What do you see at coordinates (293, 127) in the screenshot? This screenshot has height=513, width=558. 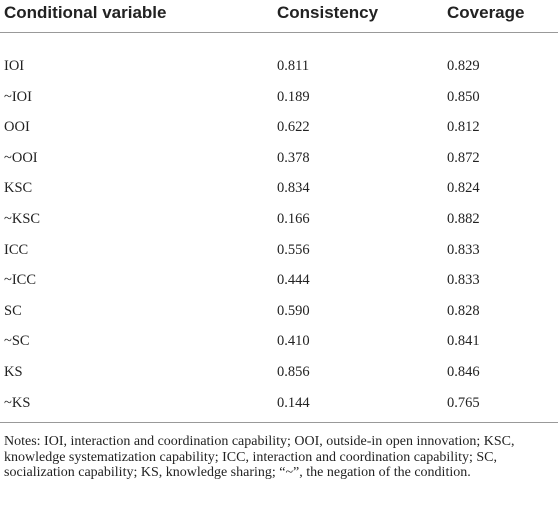 I see `cell-value: 0.622` at bounding box center [293, 127].